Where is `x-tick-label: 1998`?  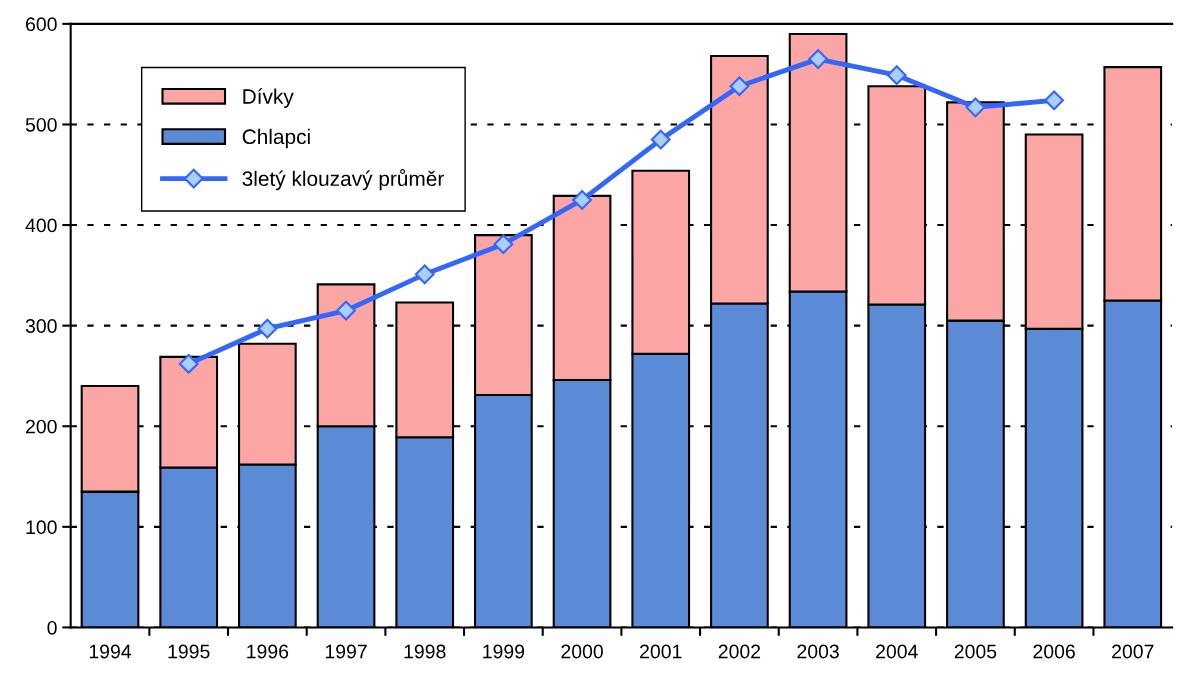 x-tick-label: 1998 is located at coordinates (425, 651).